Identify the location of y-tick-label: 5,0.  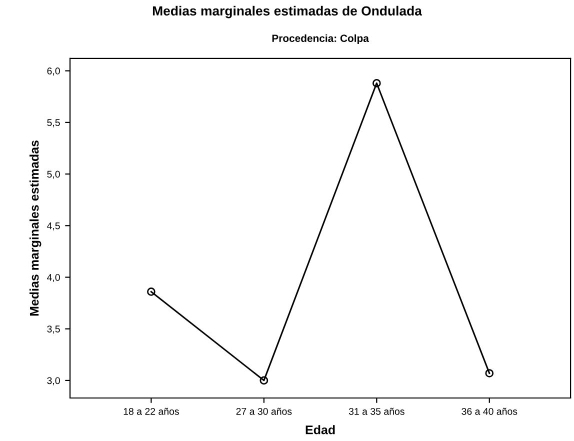
(53, 174).